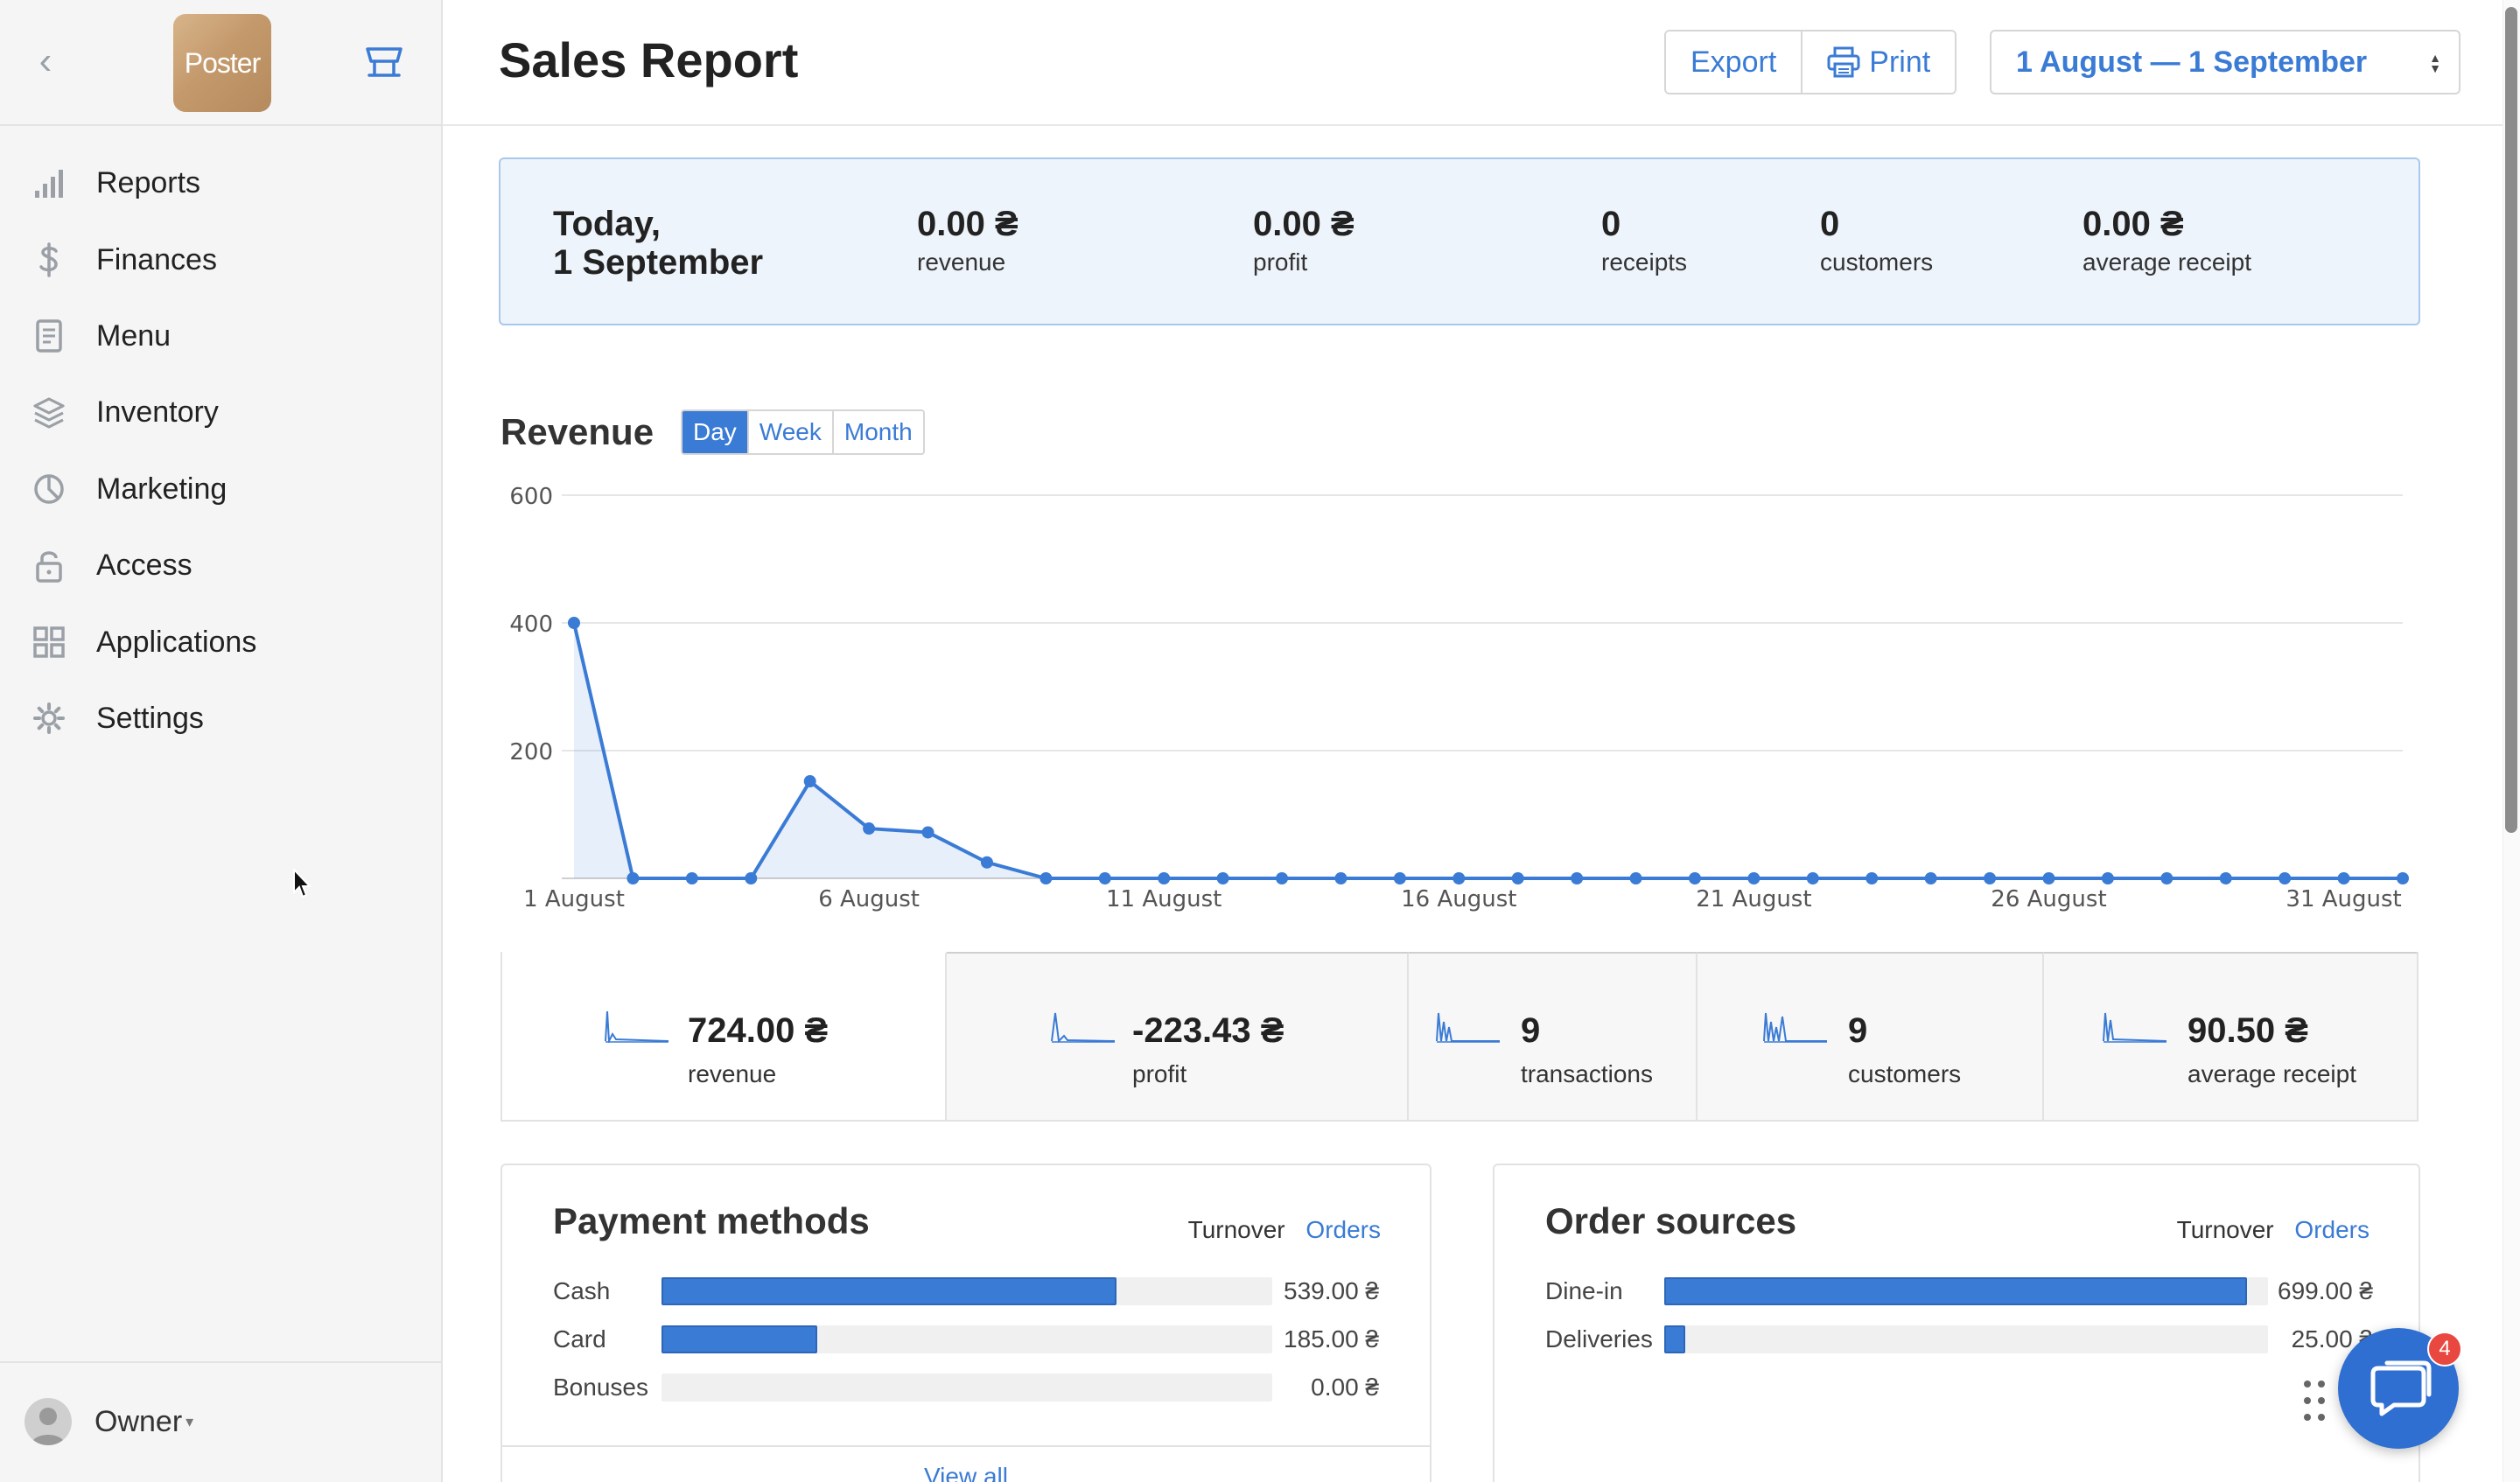 Image resolution: width=2520 pixels, height=1482 pixels. I want to click on x-tick-label: 6 August, so click(869, 899).